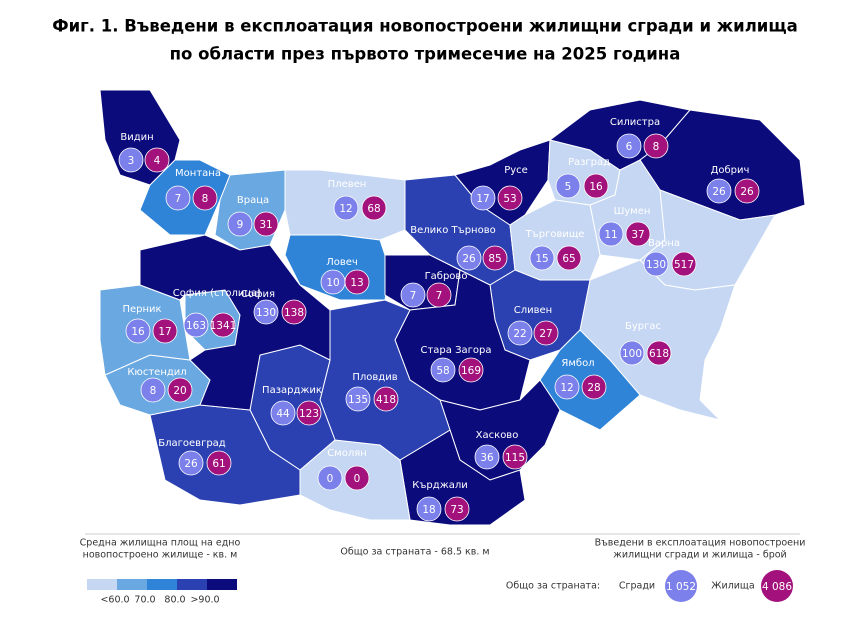  What do you see at coordinates (446, 276) in the screenshot?
I see `region-name: Габрово` at bounding box center [446, 276].